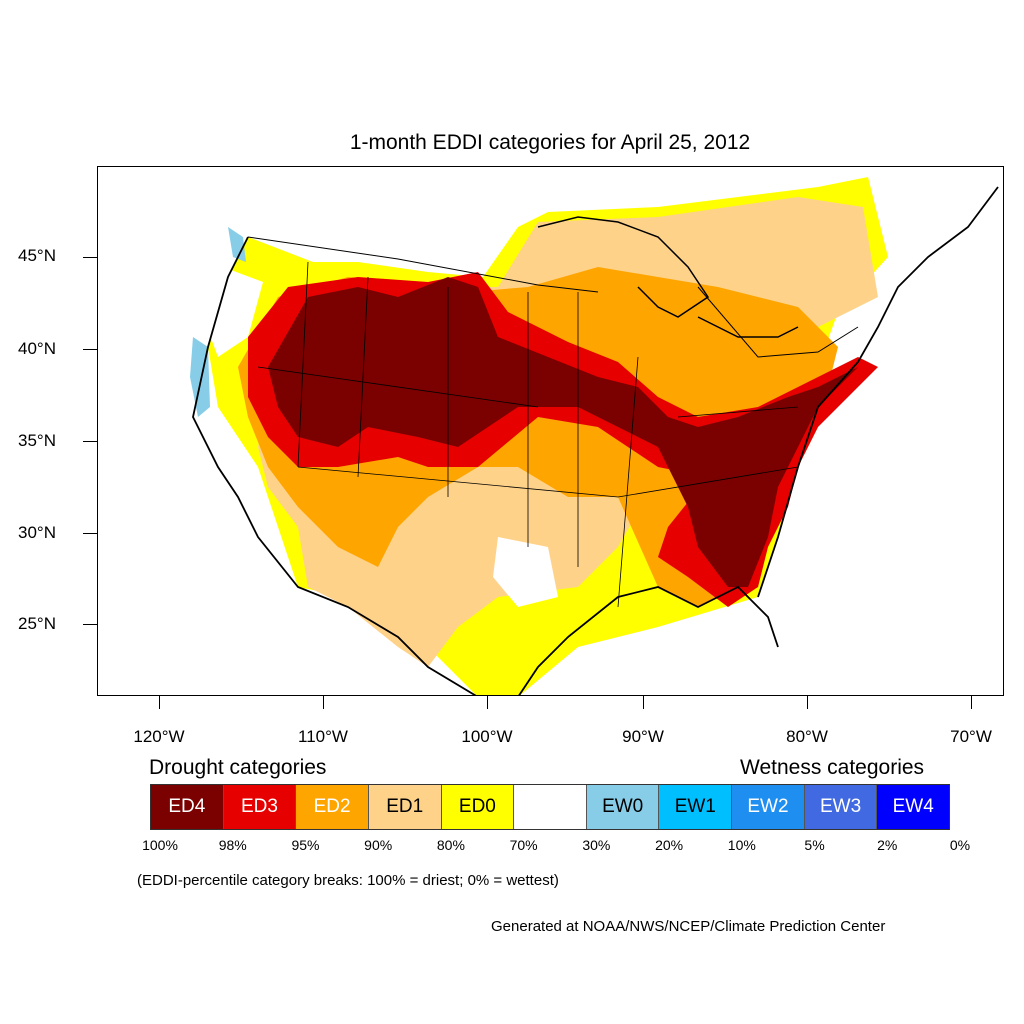  Describe the element at coordinates (332, 807) in the screenshot. I see `legend-swatch-ed2: ED2` at that location.